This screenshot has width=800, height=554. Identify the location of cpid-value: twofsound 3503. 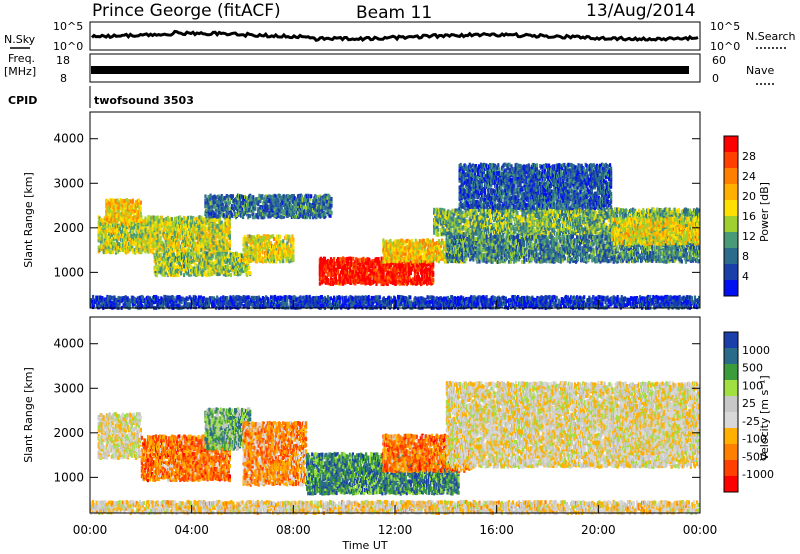
(144, 100).